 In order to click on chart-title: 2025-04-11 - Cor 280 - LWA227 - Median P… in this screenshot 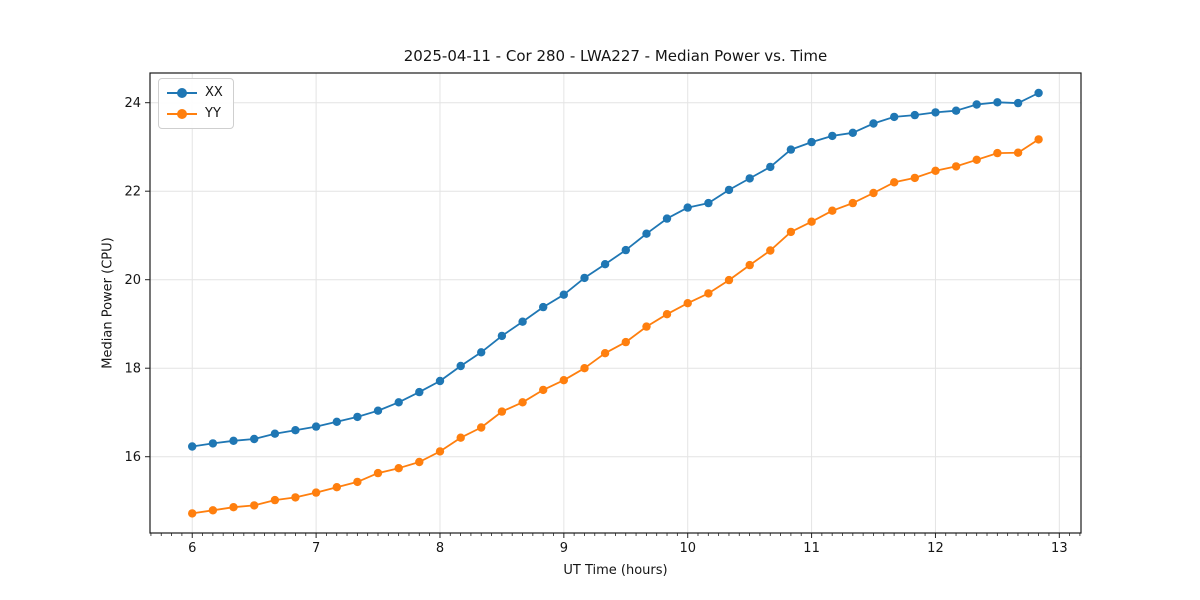, I will do `click(615, 56)`.